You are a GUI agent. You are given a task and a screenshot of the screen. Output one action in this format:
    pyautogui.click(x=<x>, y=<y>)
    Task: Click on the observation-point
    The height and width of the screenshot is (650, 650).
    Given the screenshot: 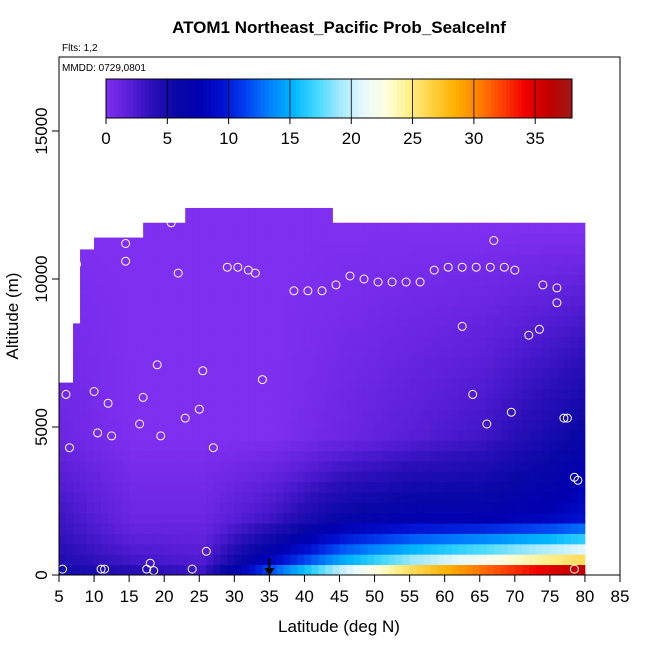 What is the action you would take?
    pyautogui.click(x=80, y=243)
    